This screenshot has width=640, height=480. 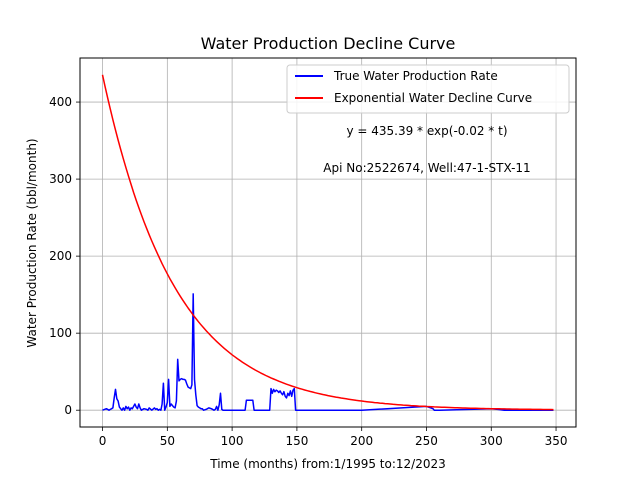 I want to click on equation-annotation: y = 435.39 * exp(-0.02 * t), so click(x=426, y=131).